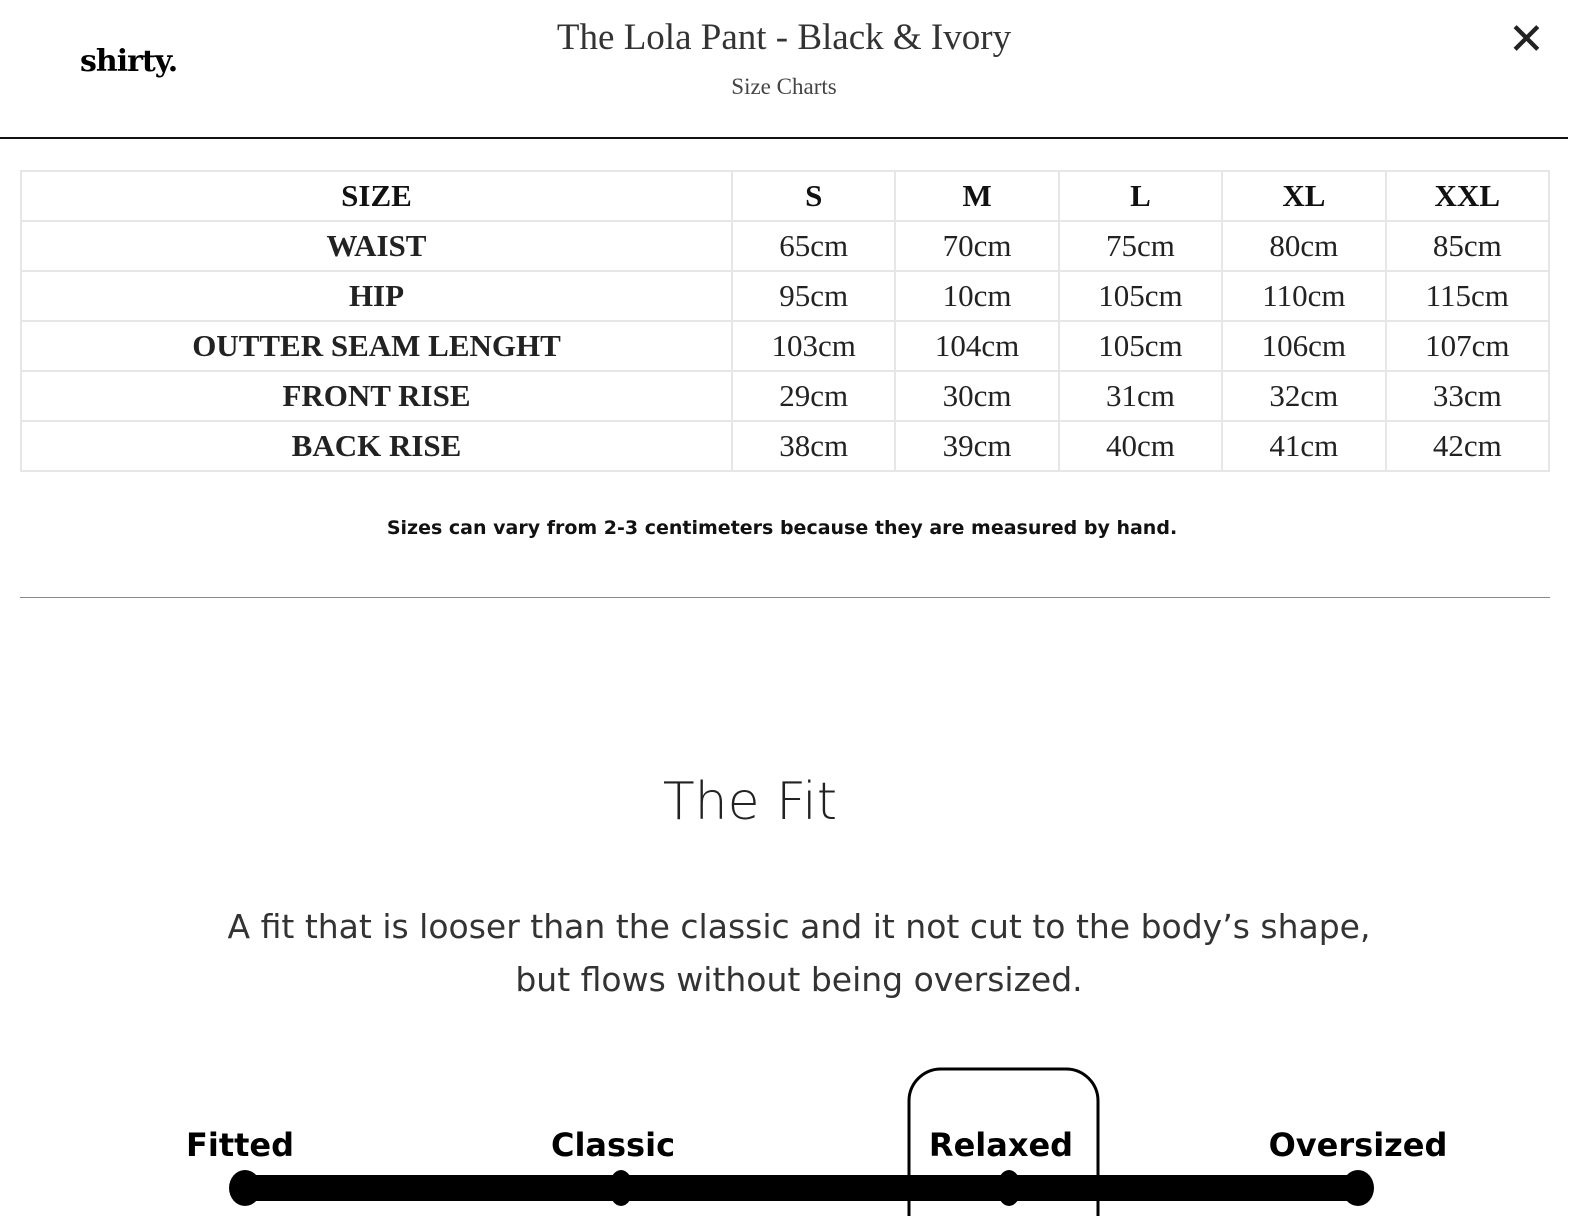 The image size is (1578, 1216). What do you see at coordinates (784, 138) in the screenshot?
I see `header-divider` at bounding box center [784, 138].